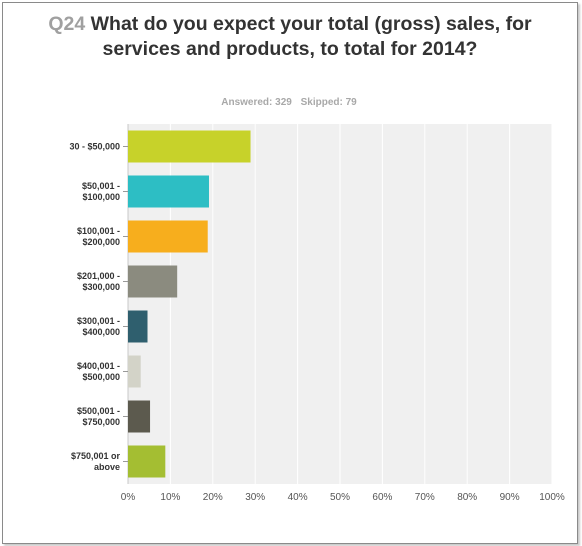  What do you see at coordinates (96, 456) in the screenshot?
I see `category-label-line: $750,001 or` at bounding box center [96, 456].